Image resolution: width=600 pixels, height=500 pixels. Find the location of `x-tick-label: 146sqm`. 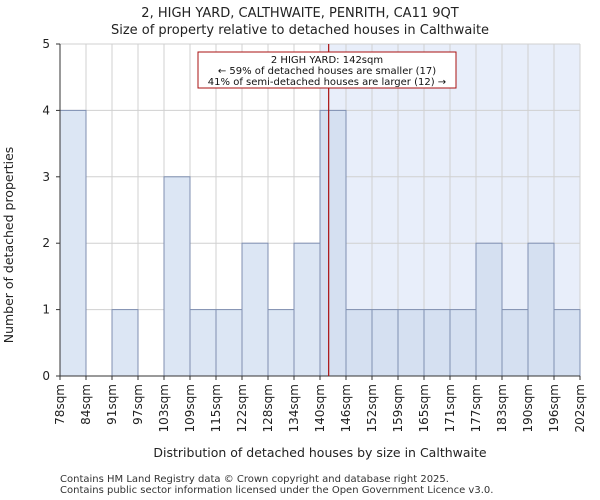

x-tick-label: 146sqm is located at coordinates (346, 408).